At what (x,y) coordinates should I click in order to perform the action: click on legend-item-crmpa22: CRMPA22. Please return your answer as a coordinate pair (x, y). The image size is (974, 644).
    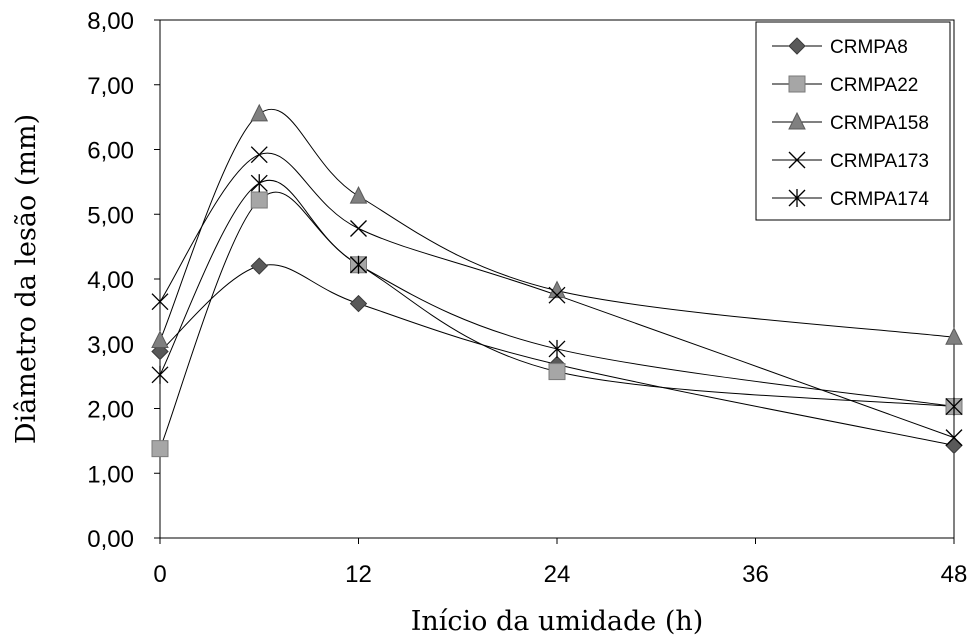
    Looking at the image, I should click on (845, 85).